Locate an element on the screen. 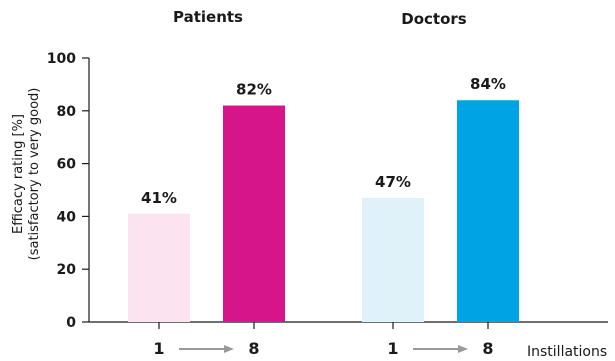 The width and height of the screenshot is (615, 361). y-tick-label-20: 20 is located at coordinates (67, 270).